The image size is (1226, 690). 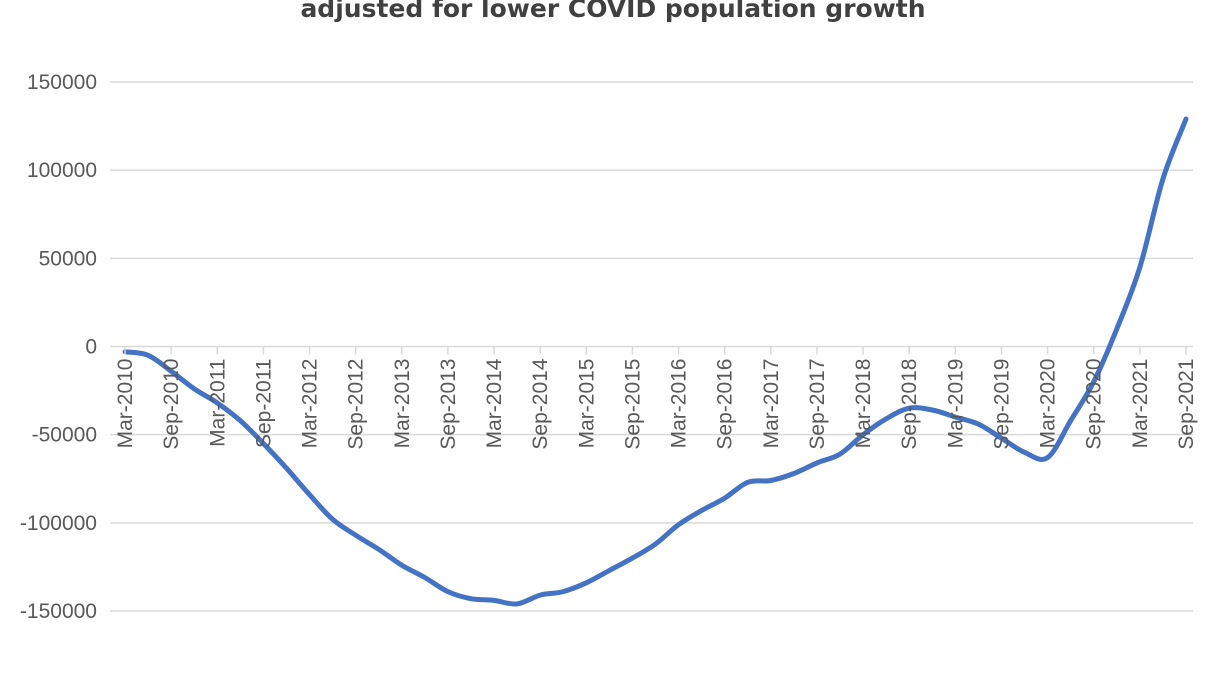 I want to click on y-tick-label: -100000, so click(x=58, y=523).